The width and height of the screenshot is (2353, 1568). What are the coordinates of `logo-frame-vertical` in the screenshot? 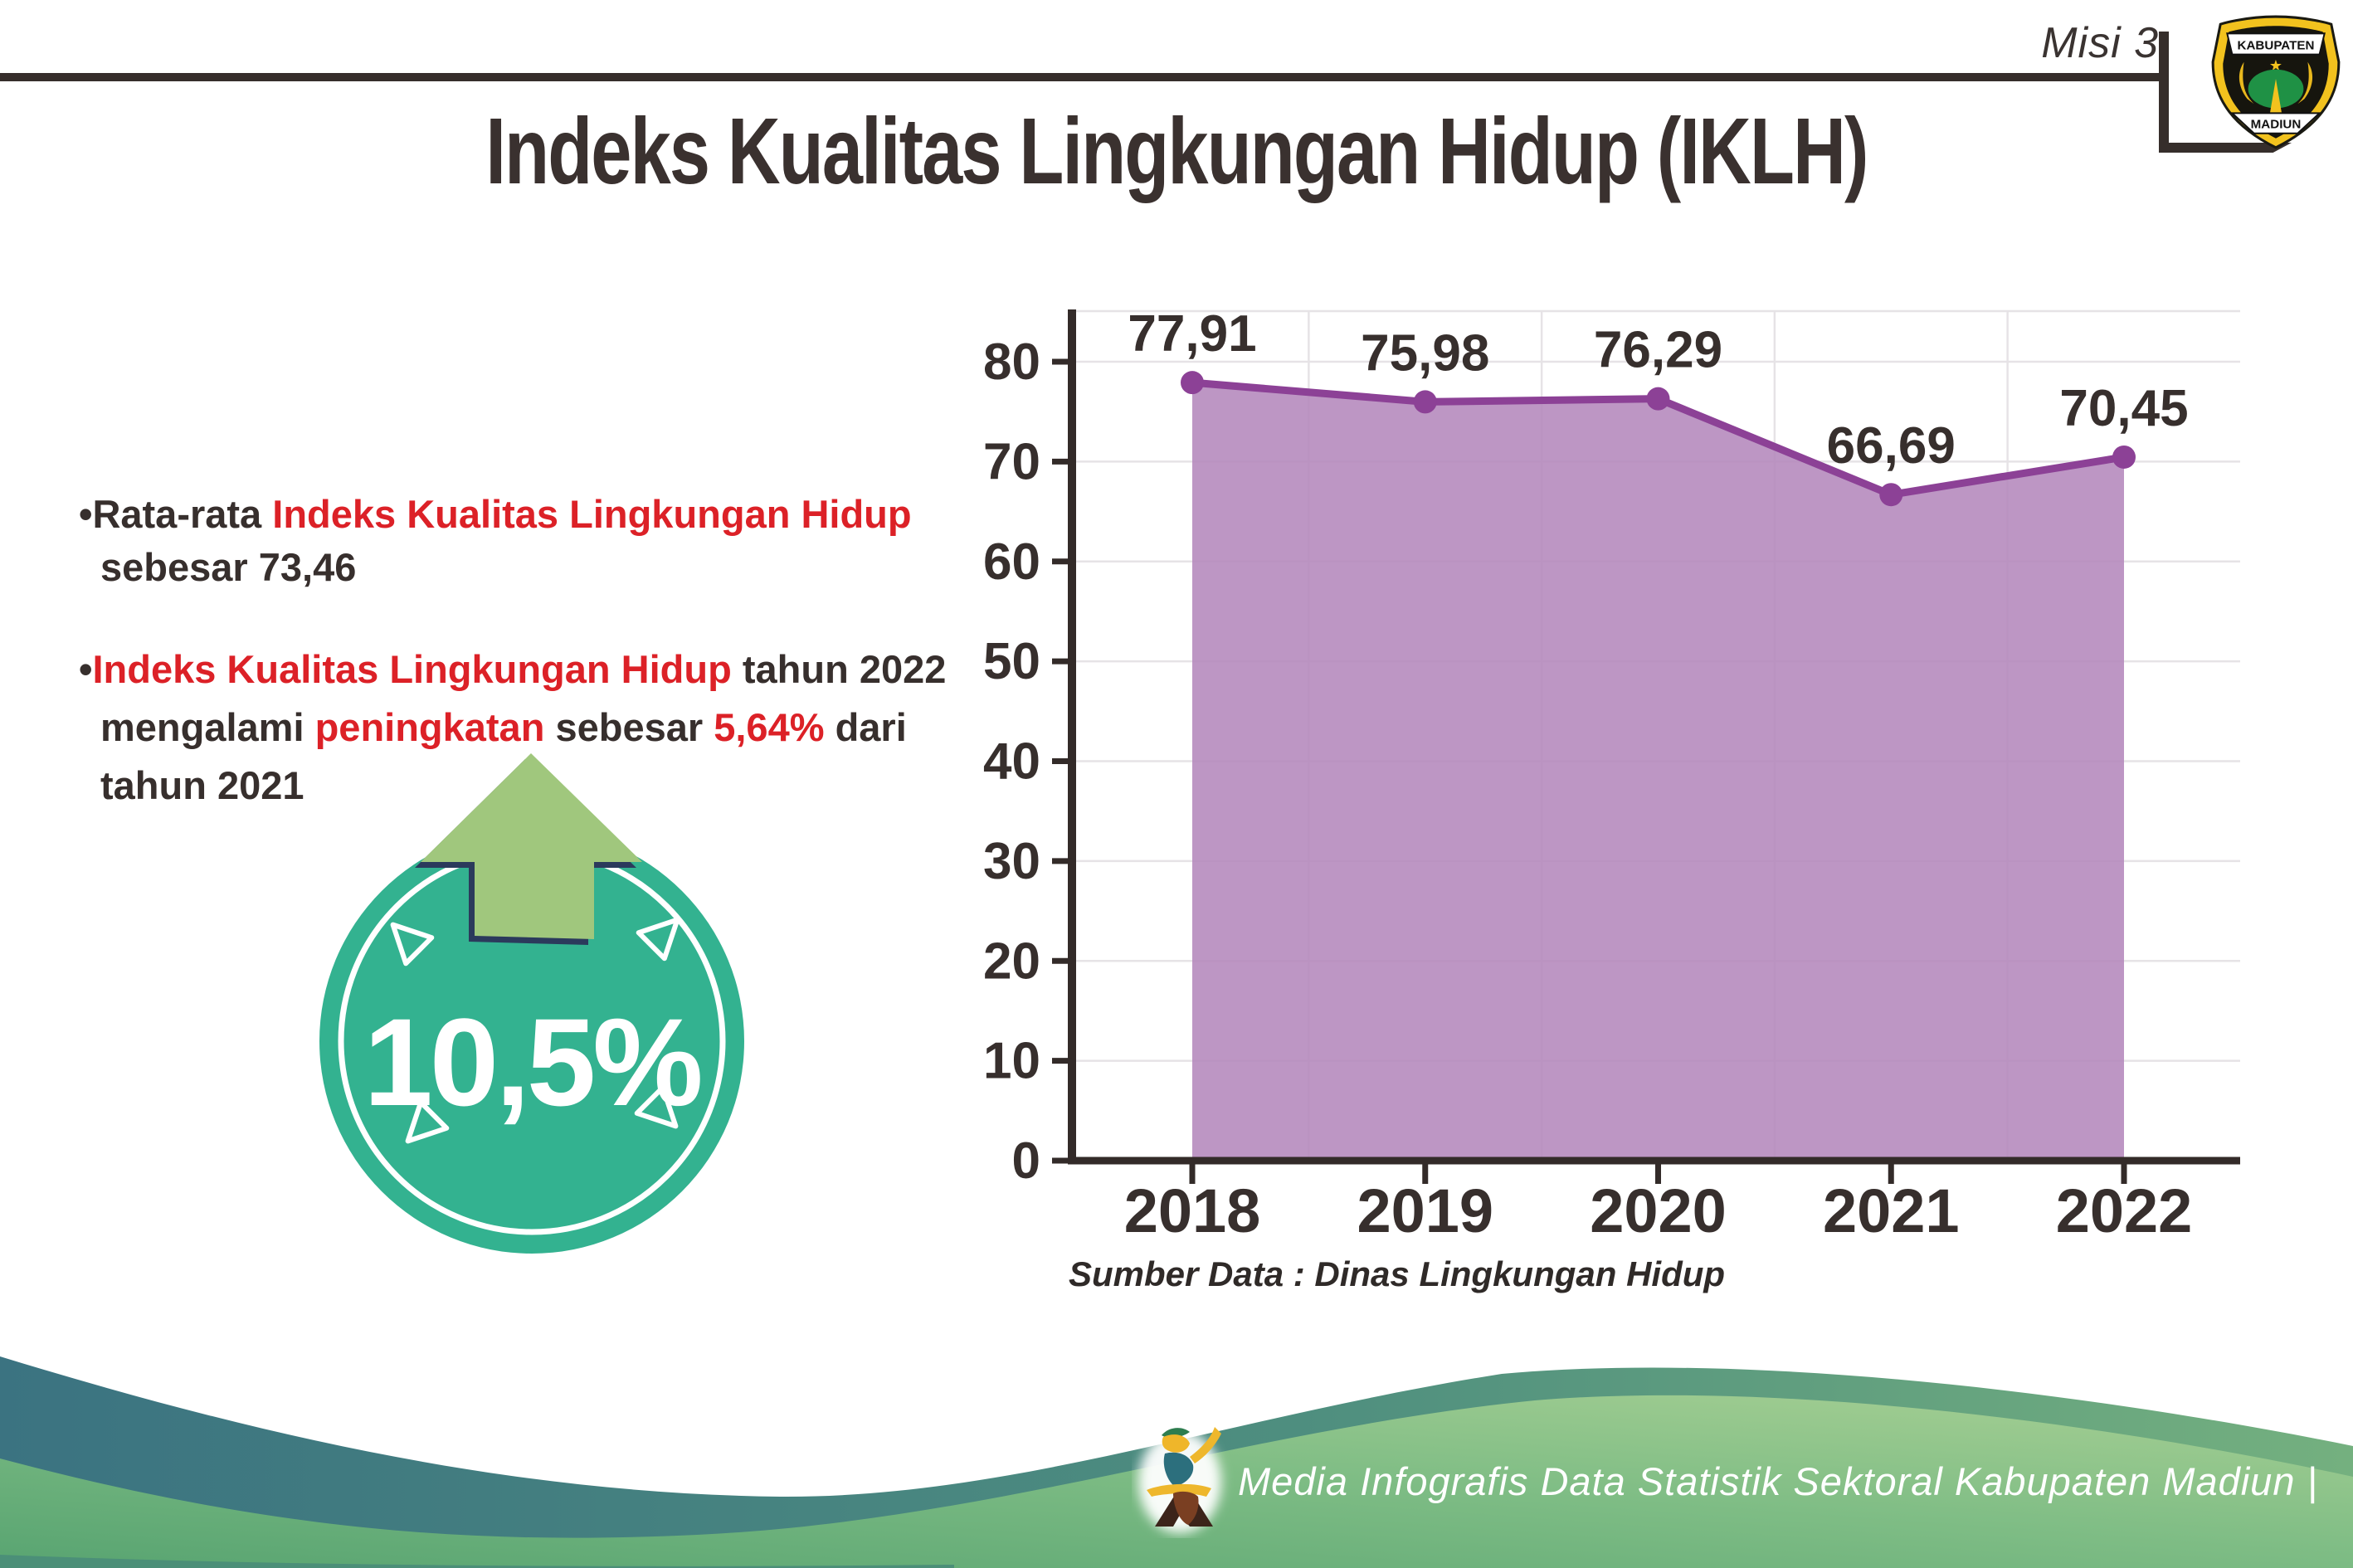 It's located at (2164, 92).